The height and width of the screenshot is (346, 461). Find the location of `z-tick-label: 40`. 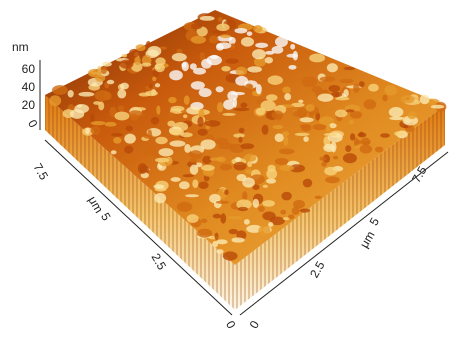

z-tick-label: 40 is located at coordinates (29, 87).